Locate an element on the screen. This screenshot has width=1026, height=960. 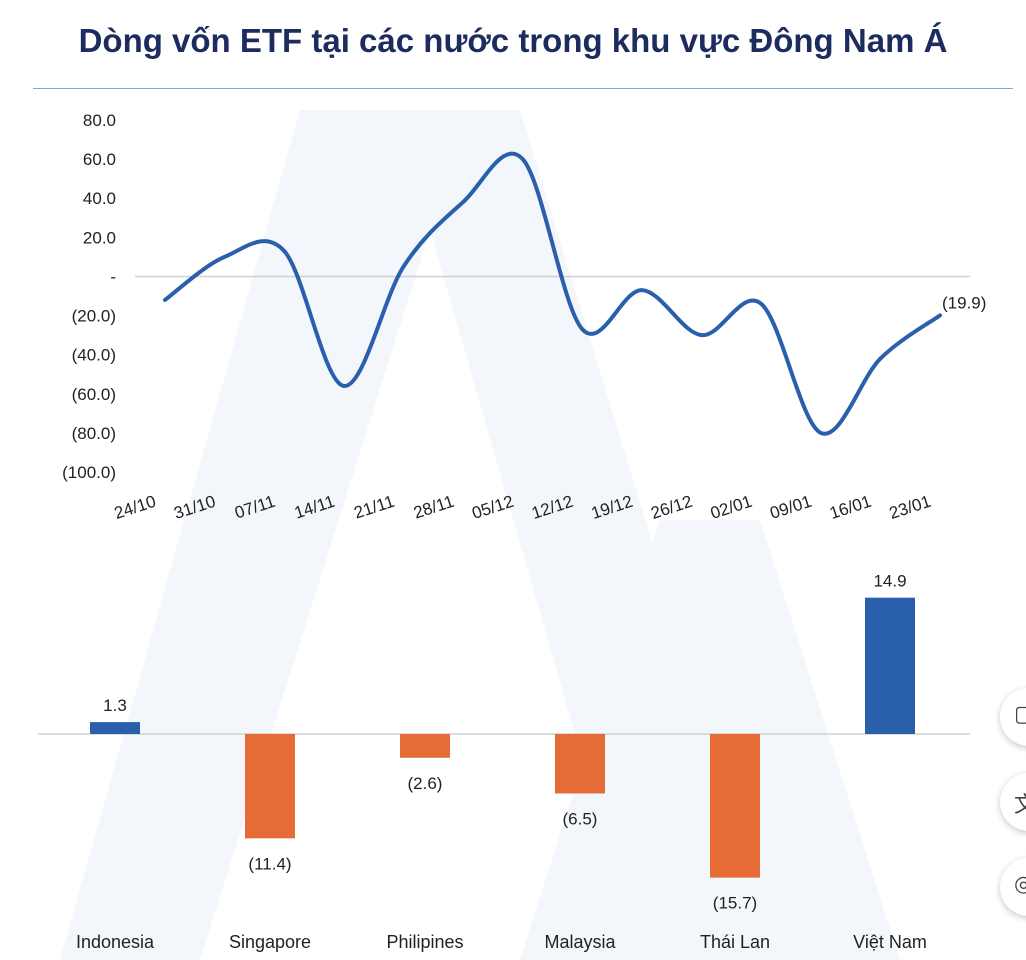
category-label: Malaysia is located at coordinates (580, 942).